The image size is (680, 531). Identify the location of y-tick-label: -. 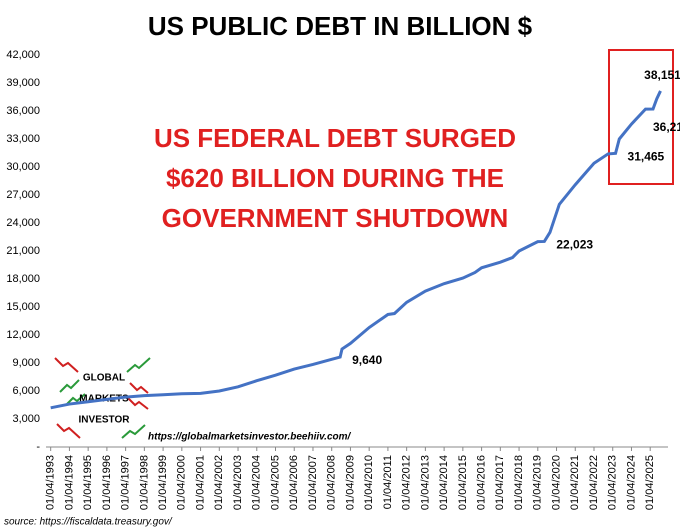
(38, 447).